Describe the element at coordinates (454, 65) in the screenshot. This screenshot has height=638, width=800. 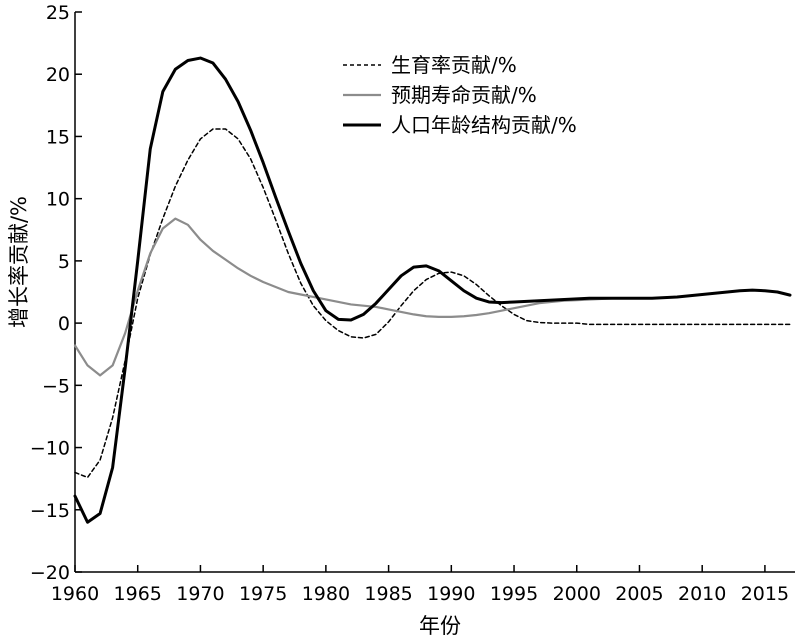
I see `legend-label-1: 生育率贡献/%` at that location.